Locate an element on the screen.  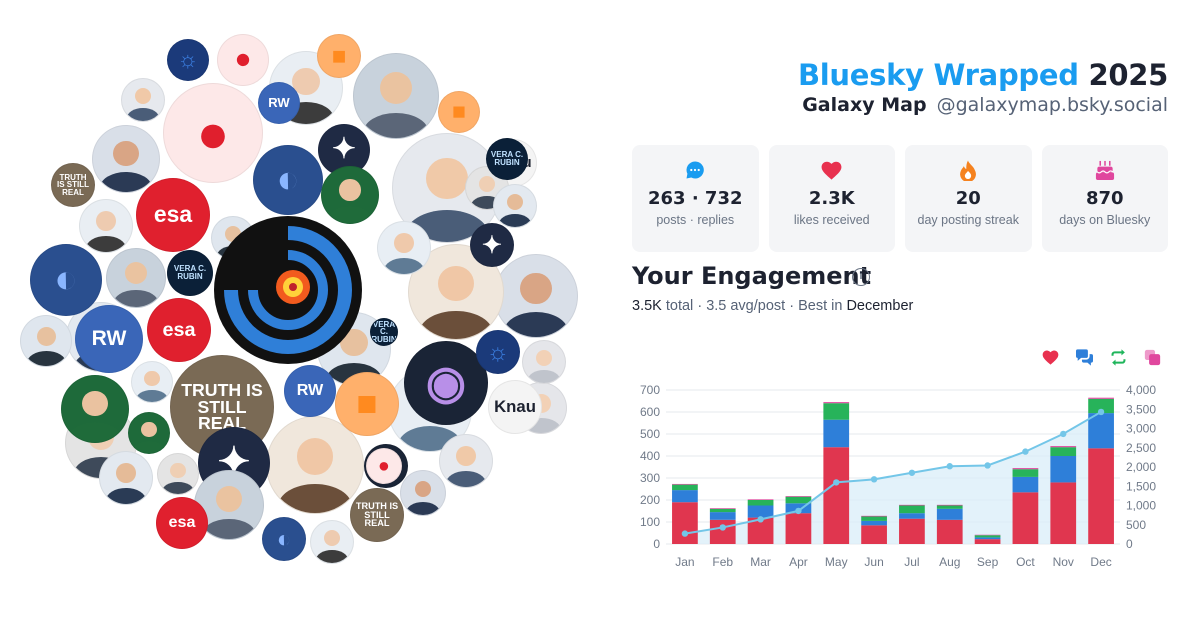
y2-tick-label: 3,500 is located at coordinates (1141, 409).